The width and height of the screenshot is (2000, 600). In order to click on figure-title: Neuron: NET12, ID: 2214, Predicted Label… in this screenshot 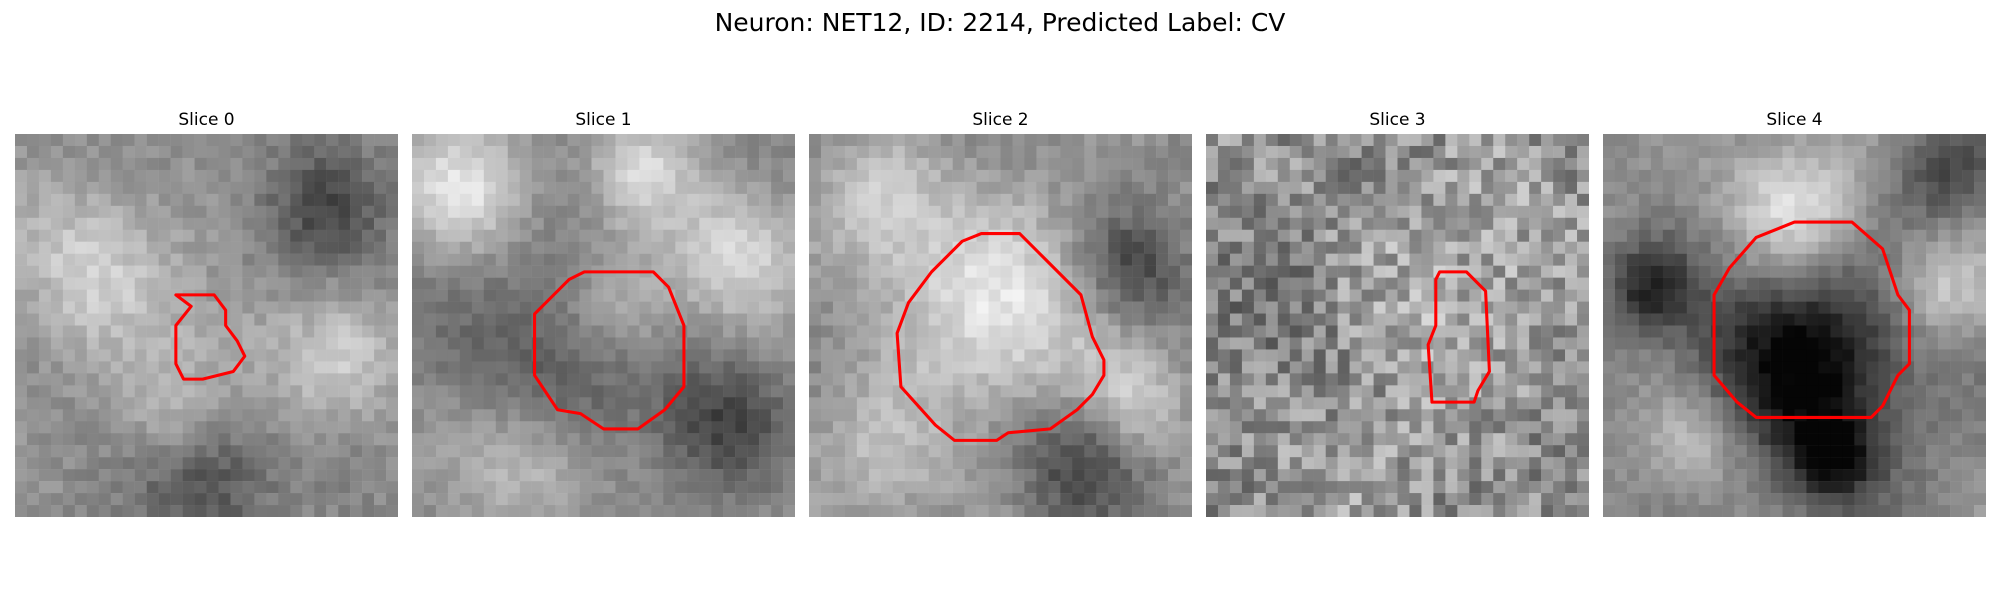, I will do `click(1000, 22)`.